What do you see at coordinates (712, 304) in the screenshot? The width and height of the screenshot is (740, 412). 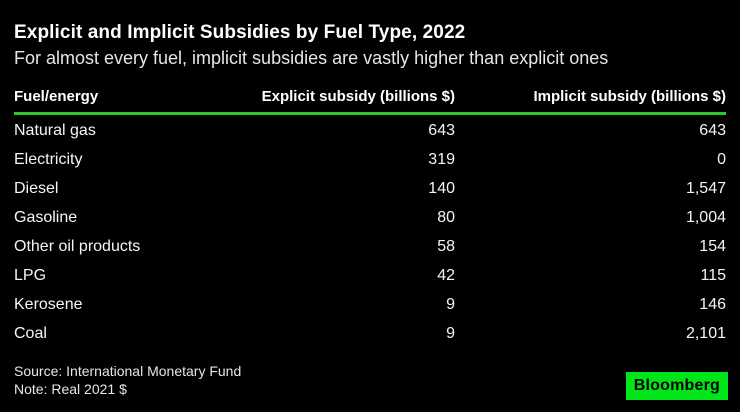 I see `implicit-value-cell: 146` at bounding box center [712, 304].